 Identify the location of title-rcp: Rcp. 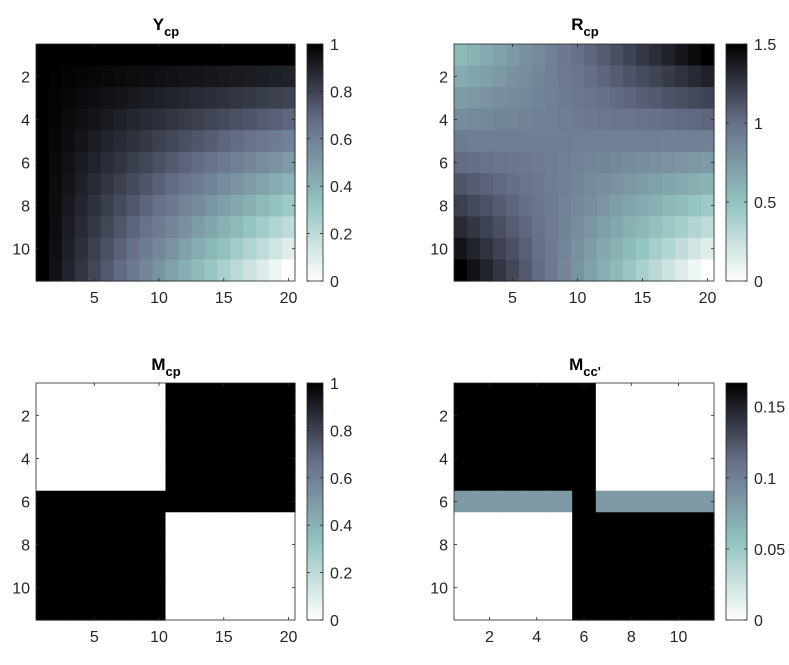
(585, 27).